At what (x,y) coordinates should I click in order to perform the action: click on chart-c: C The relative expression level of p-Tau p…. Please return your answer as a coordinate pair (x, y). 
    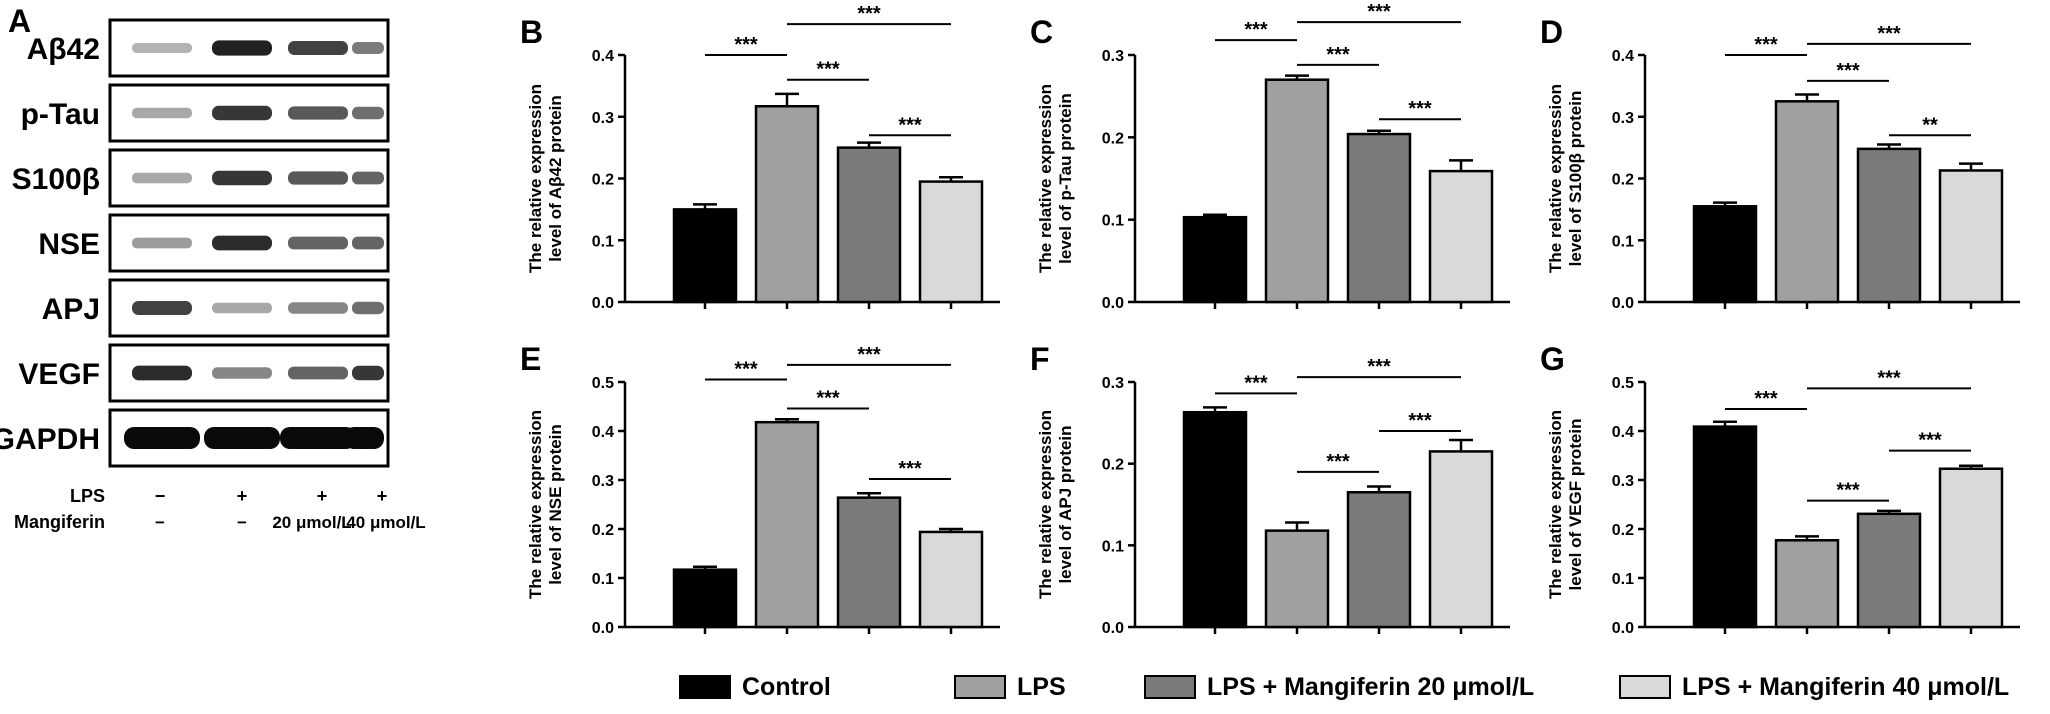
    Looking at the image, I should click on (1270, 156).